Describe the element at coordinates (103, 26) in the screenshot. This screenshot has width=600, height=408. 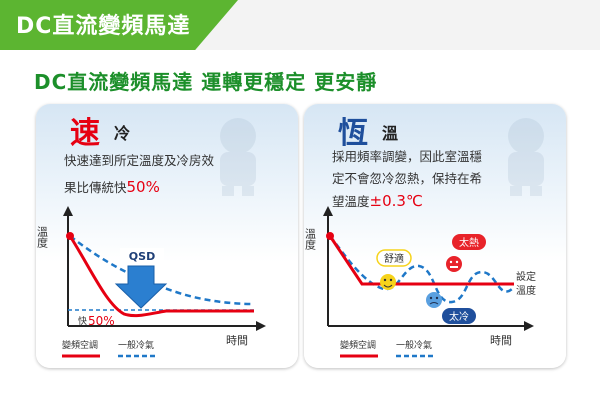
I see `page-title: DC直流變頻馬達` at that location.